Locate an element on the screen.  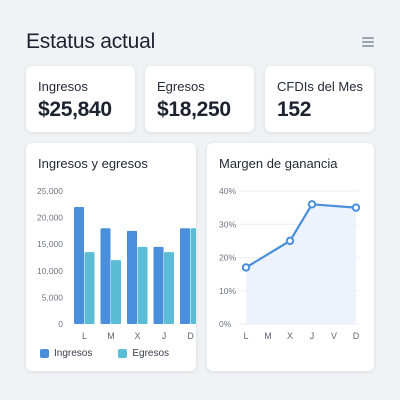
kpi-label: Egresos is located at coordinates (181, 86).